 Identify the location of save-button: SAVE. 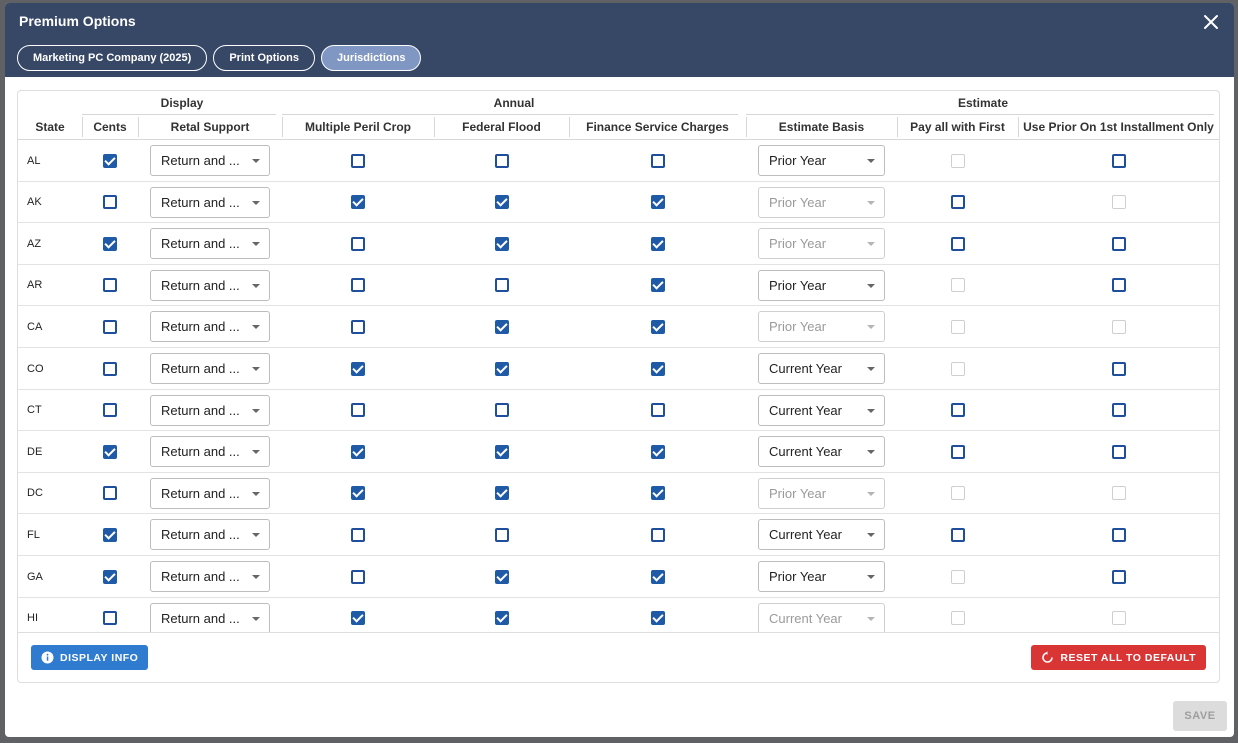
(1200, 716).